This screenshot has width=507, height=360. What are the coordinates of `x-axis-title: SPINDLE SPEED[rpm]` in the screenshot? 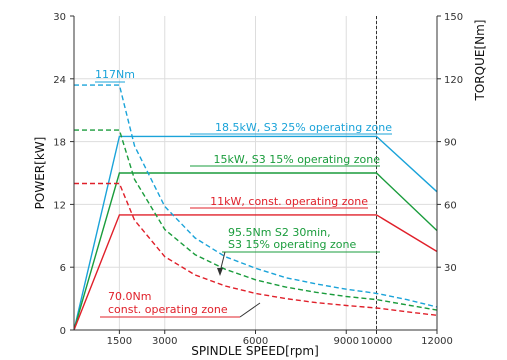 It's located at (255, 351).